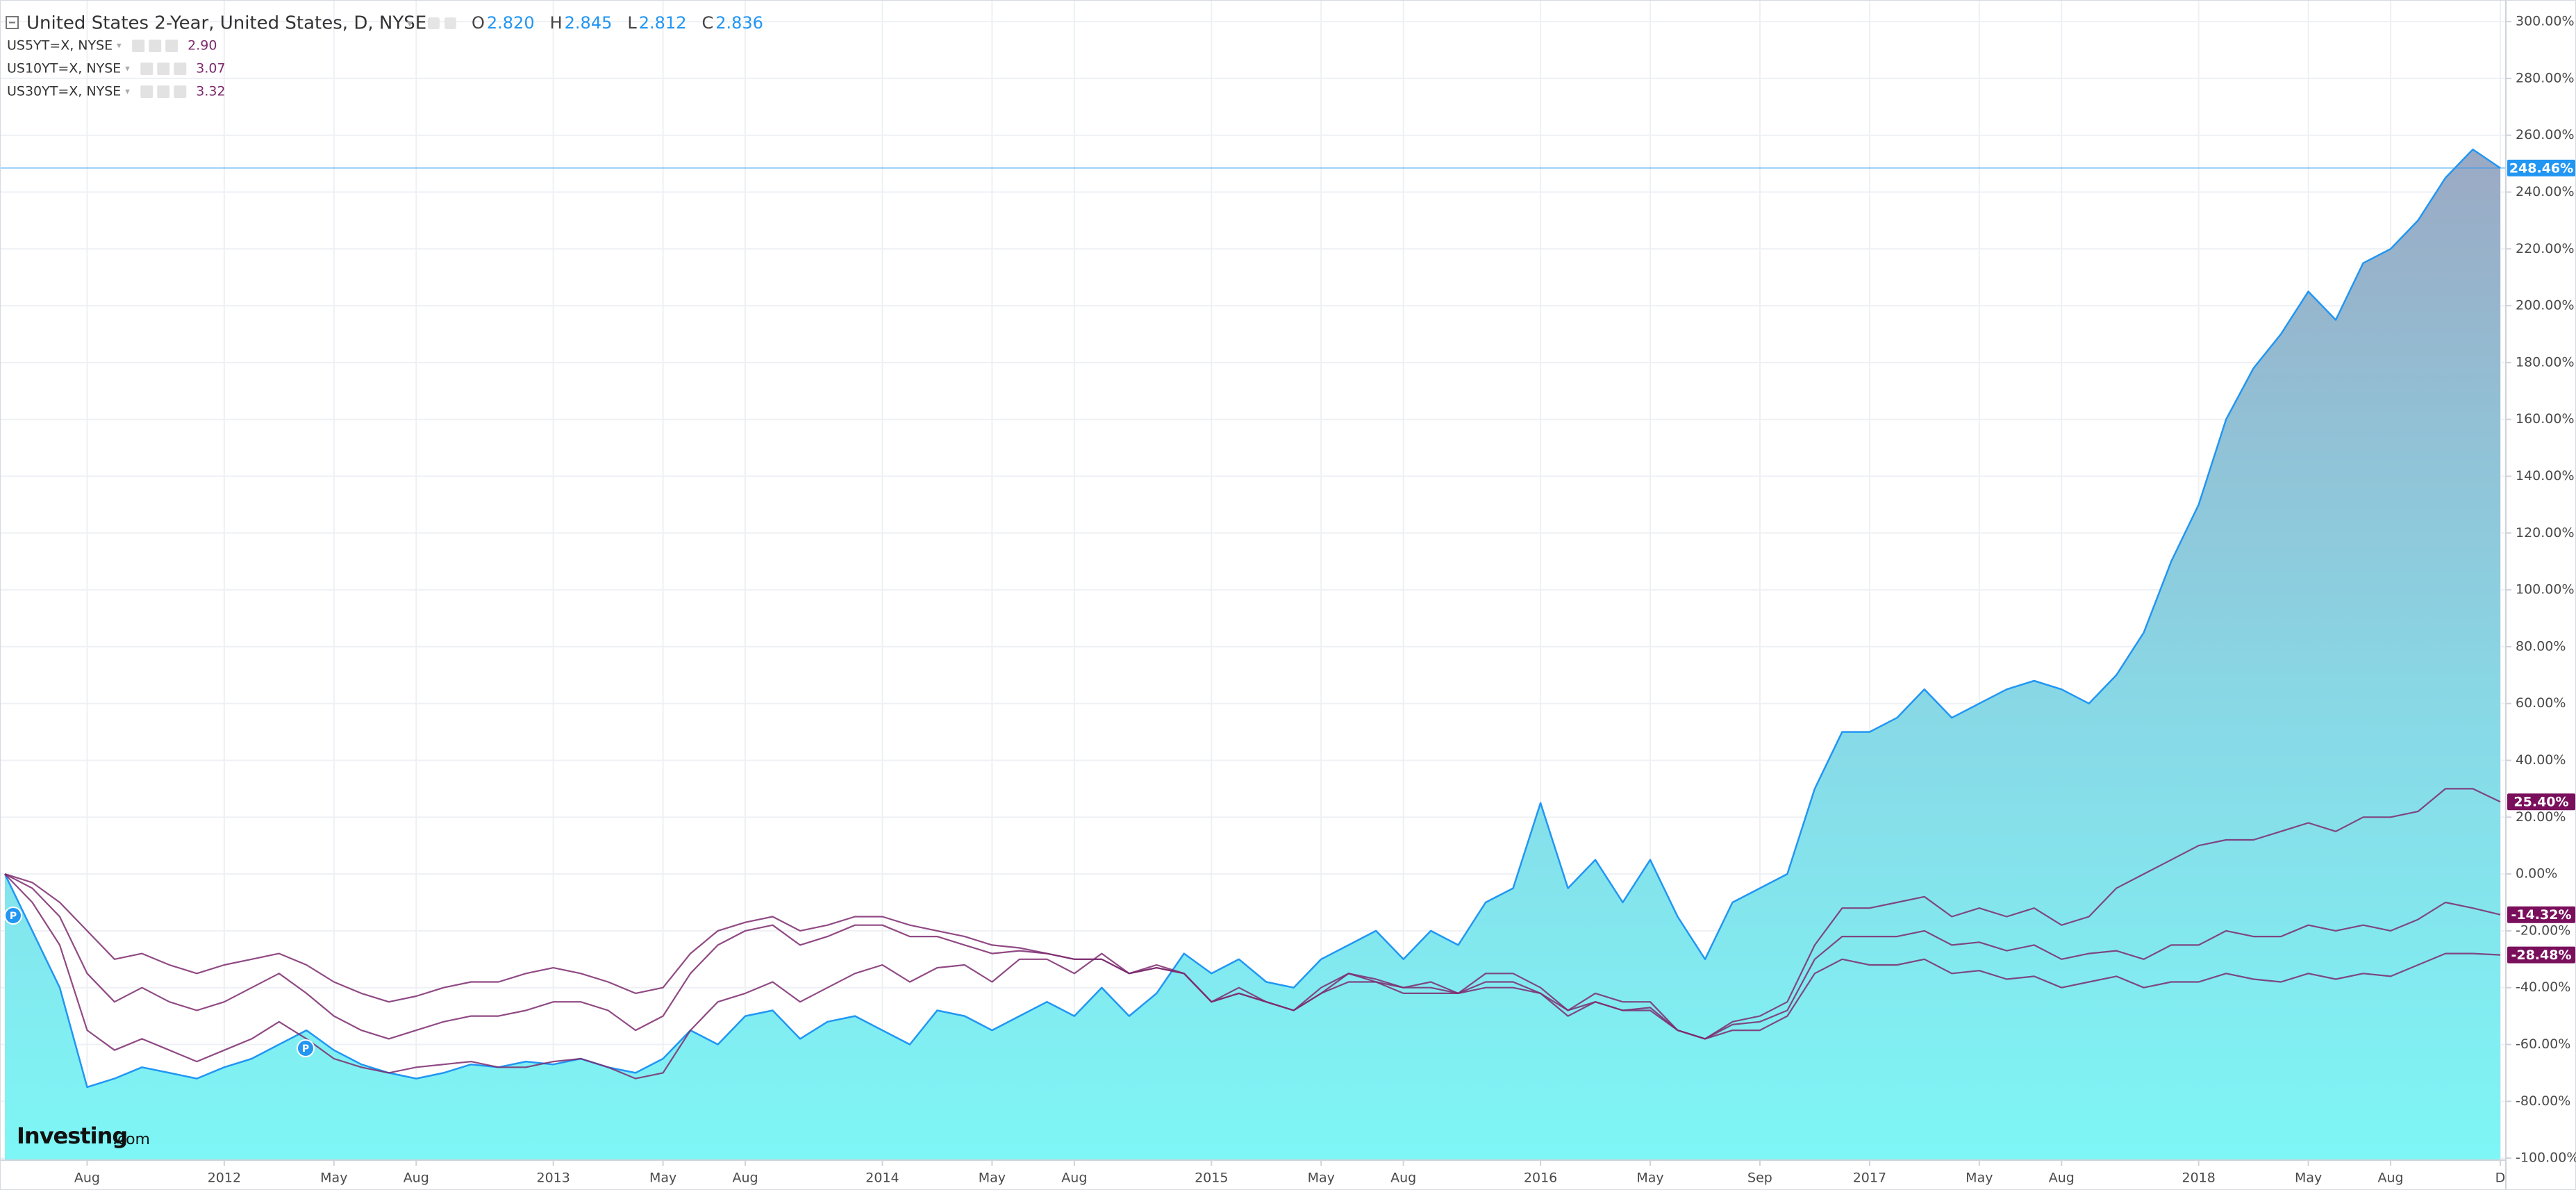 This screenshot has width=2576, height=1190. What do you see at coordinates (739, 23) in the screenshot?
I see `ohlc-value: 2.836` at bounding box center [739, 23].